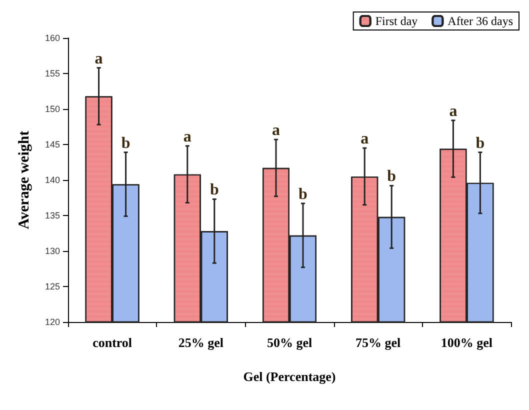 This screenshot has height=410, width=529. Describe the element at coordinates (379, 342) in the screenshot. I see `x-tick-label: 75% gel` at that location.